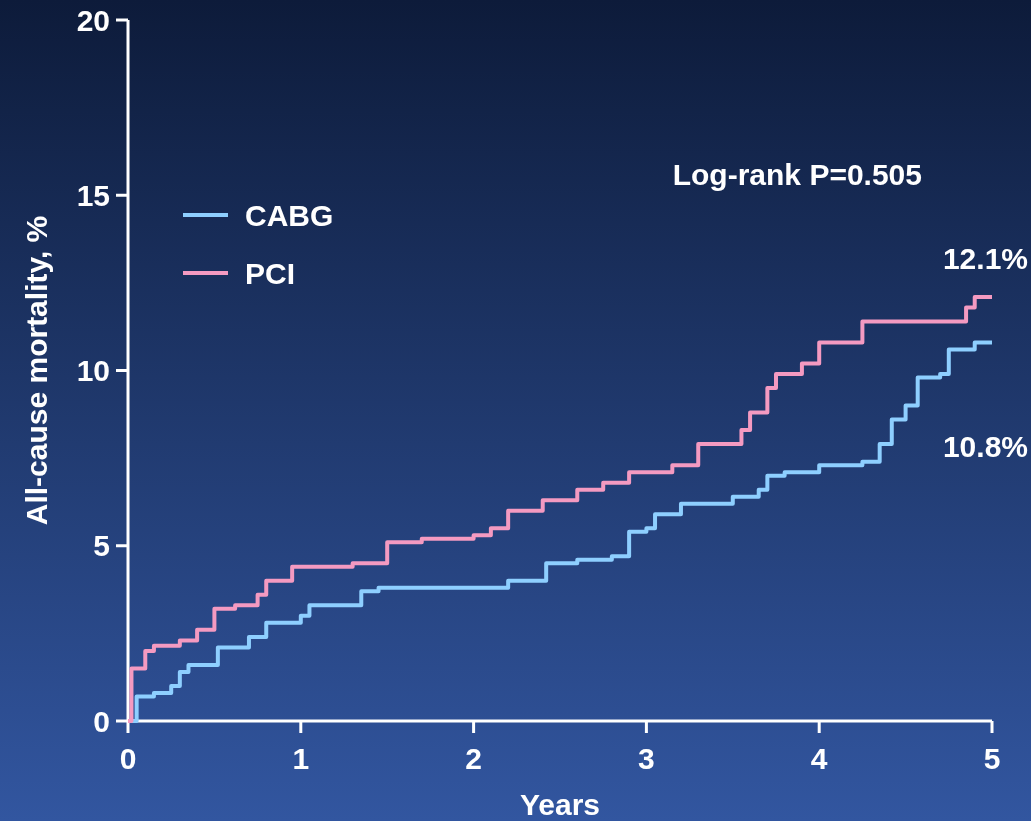 The image size is (1031, 821). I want to click on x-tick-label: 2, so click(473, 758).